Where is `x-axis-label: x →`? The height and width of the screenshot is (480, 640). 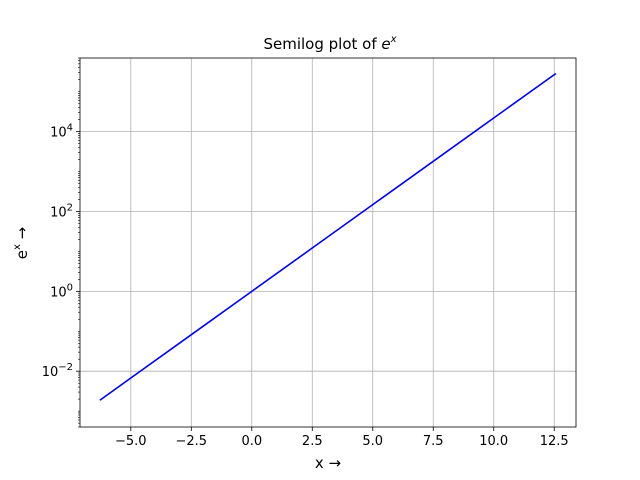 x-axis-label: x → is located at coordinates (328, 463).